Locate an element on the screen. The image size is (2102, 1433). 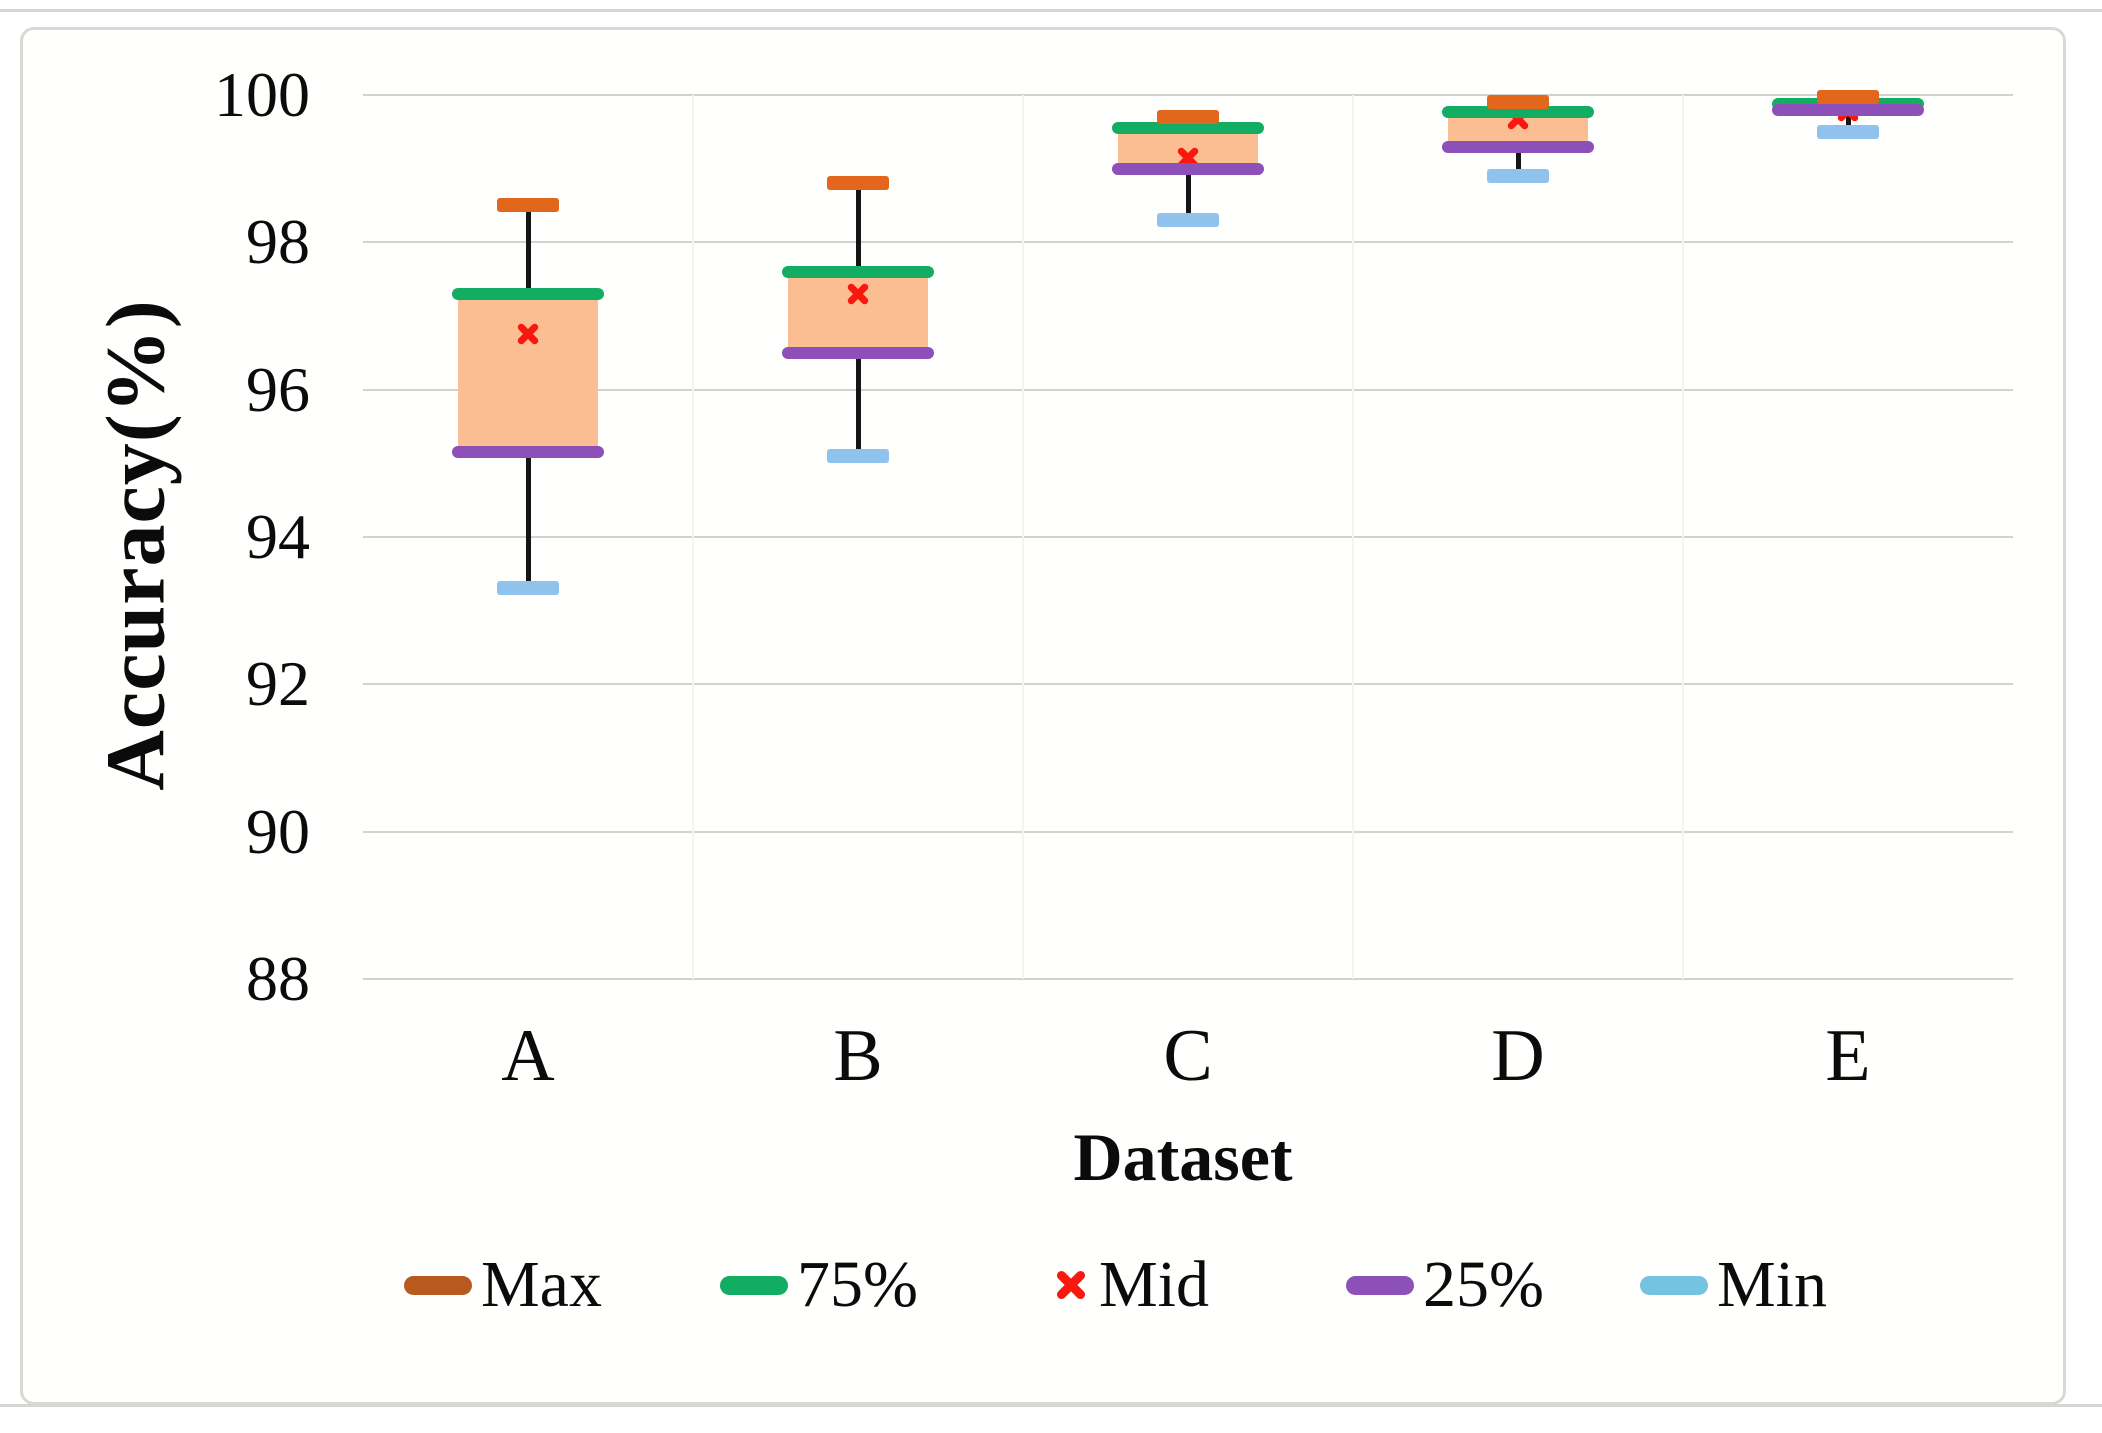
legend-label: 25% is located at coordinates (1483, 1284).